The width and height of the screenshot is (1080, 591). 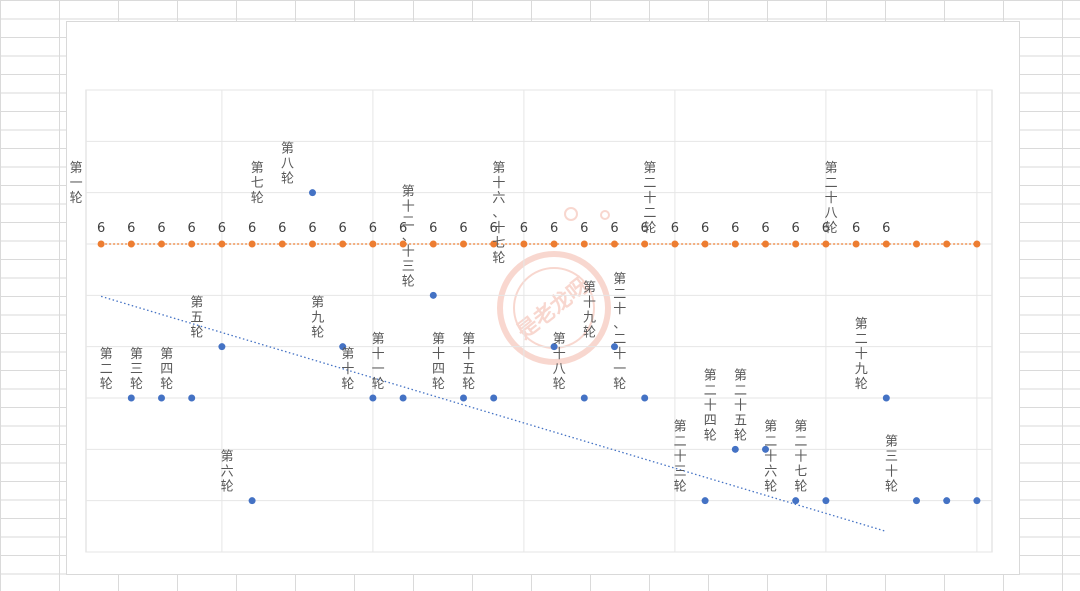 What do you see at coordinates (740, 405) in the screenshot?
I see `point-label: 第二十五轮` at bounding box center [740, 405].